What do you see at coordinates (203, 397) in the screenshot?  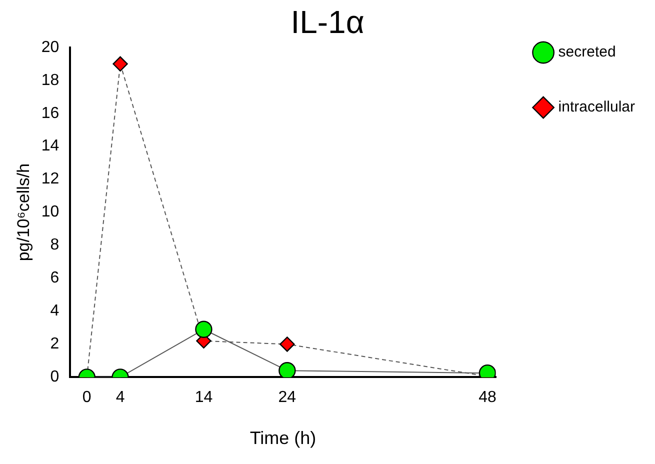 I see `x-tick-label: 14` at bounding box center [203, 397].